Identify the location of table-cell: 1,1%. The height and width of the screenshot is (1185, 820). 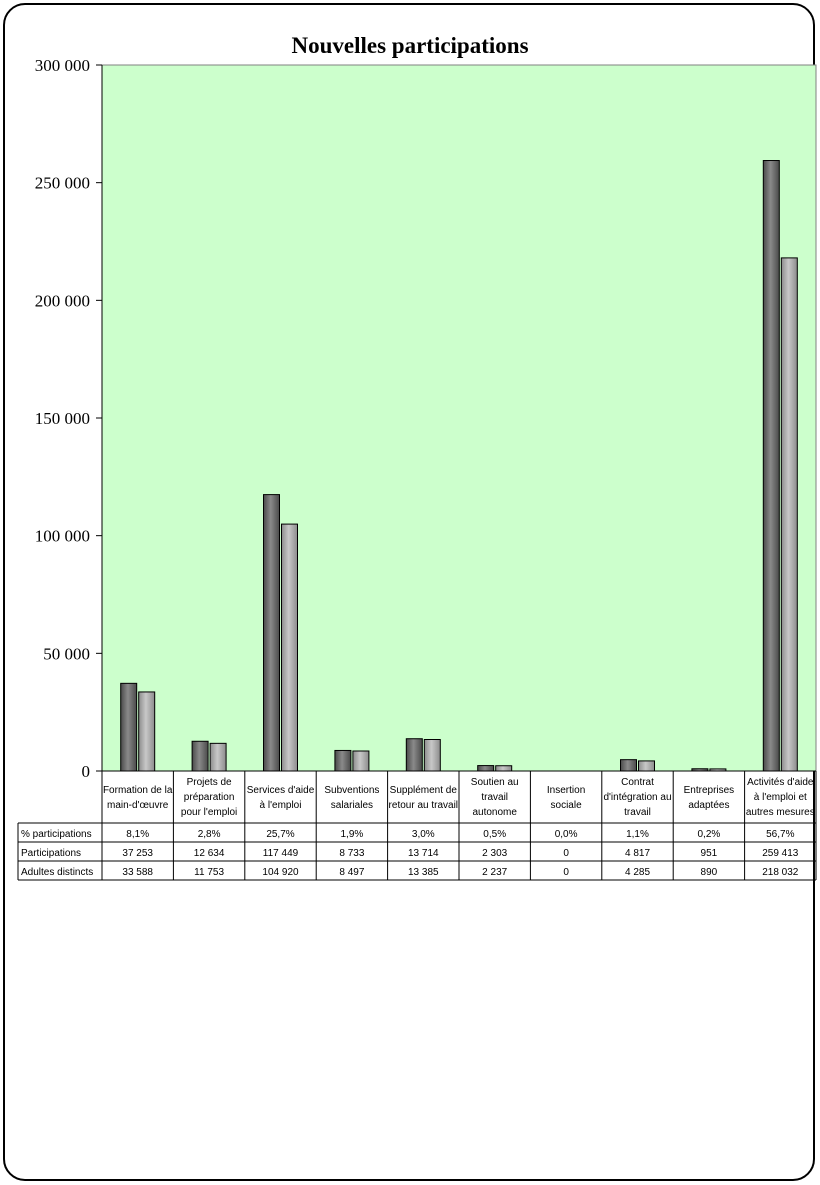
(637, 834).